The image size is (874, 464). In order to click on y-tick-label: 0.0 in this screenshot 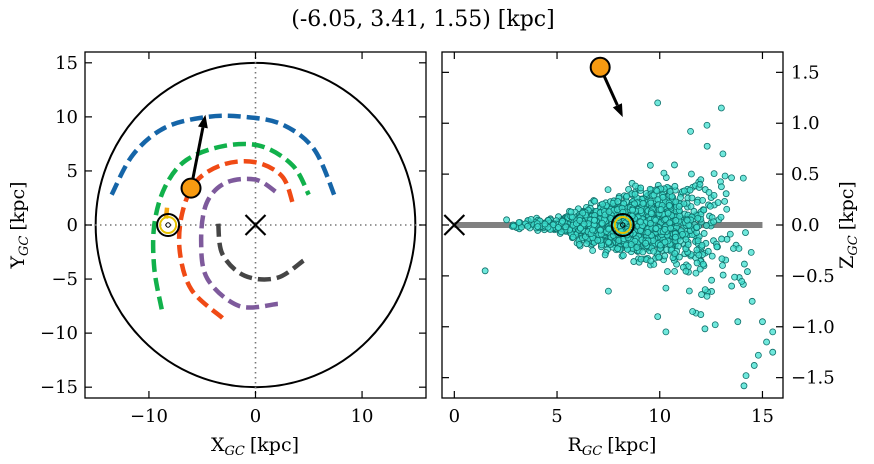, I will do `click(805, 225)`.